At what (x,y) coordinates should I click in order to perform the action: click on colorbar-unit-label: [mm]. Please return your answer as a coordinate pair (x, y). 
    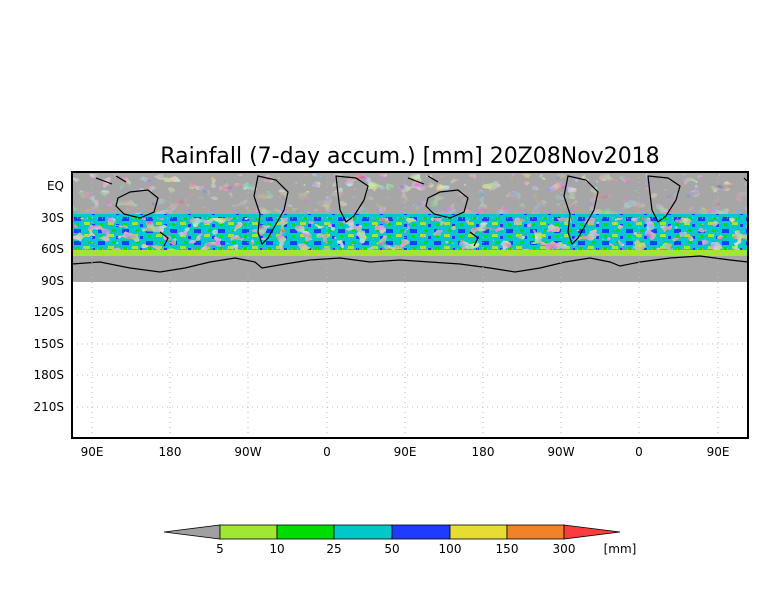
    Looking at the image, I should click on (620, 549).